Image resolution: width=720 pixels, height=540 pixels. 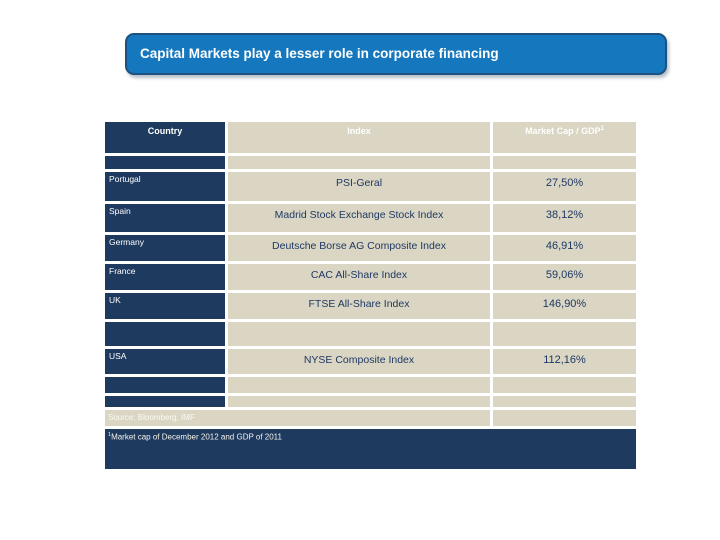 I want to click on table-row-index: Madrid Stock Exchange Stock Index, so click(x=359, y=218).